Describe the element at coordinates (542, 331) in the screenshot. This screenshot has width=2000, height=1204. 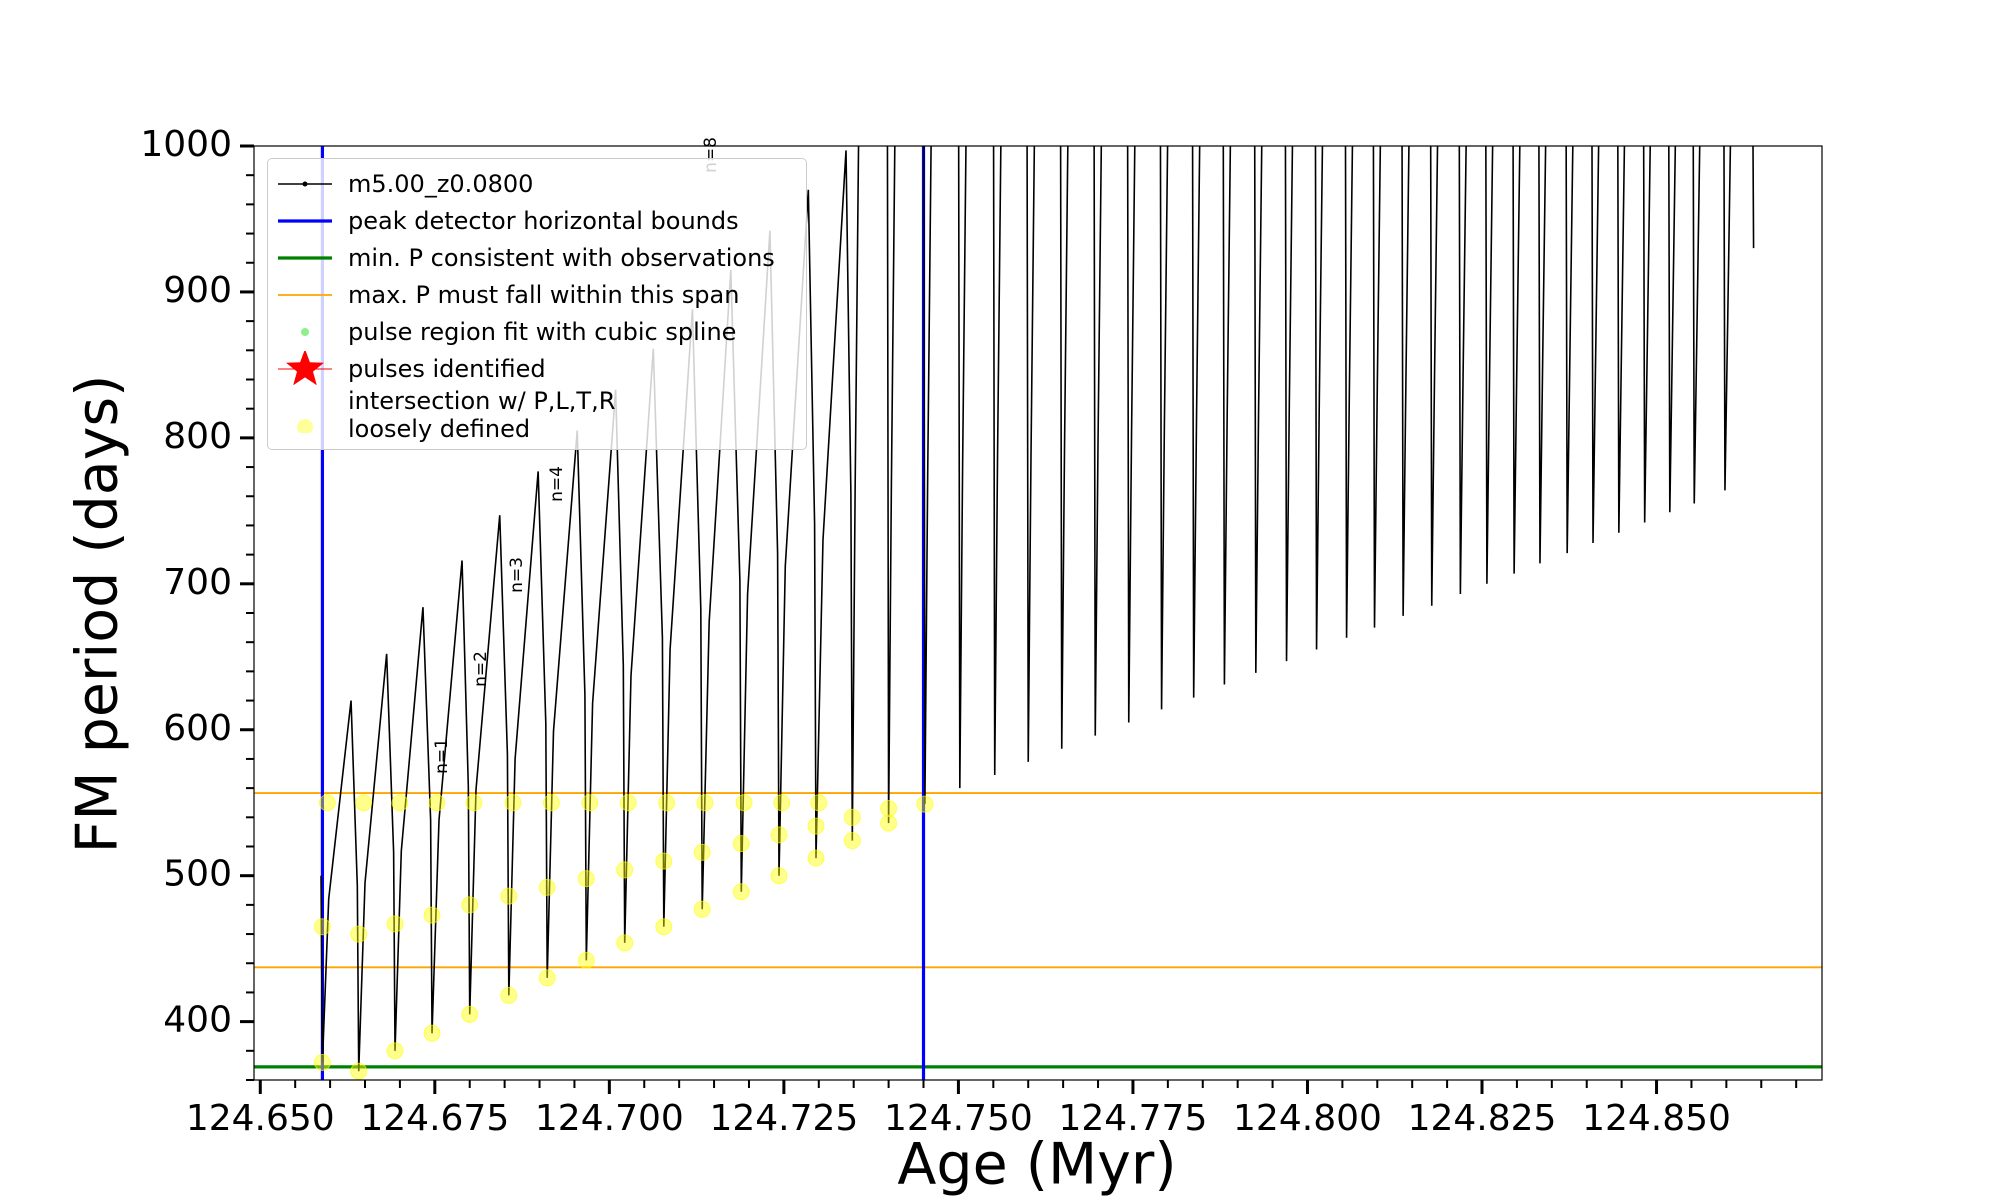
I see `legend-label: pulse region fit with cubic spline` at that location.